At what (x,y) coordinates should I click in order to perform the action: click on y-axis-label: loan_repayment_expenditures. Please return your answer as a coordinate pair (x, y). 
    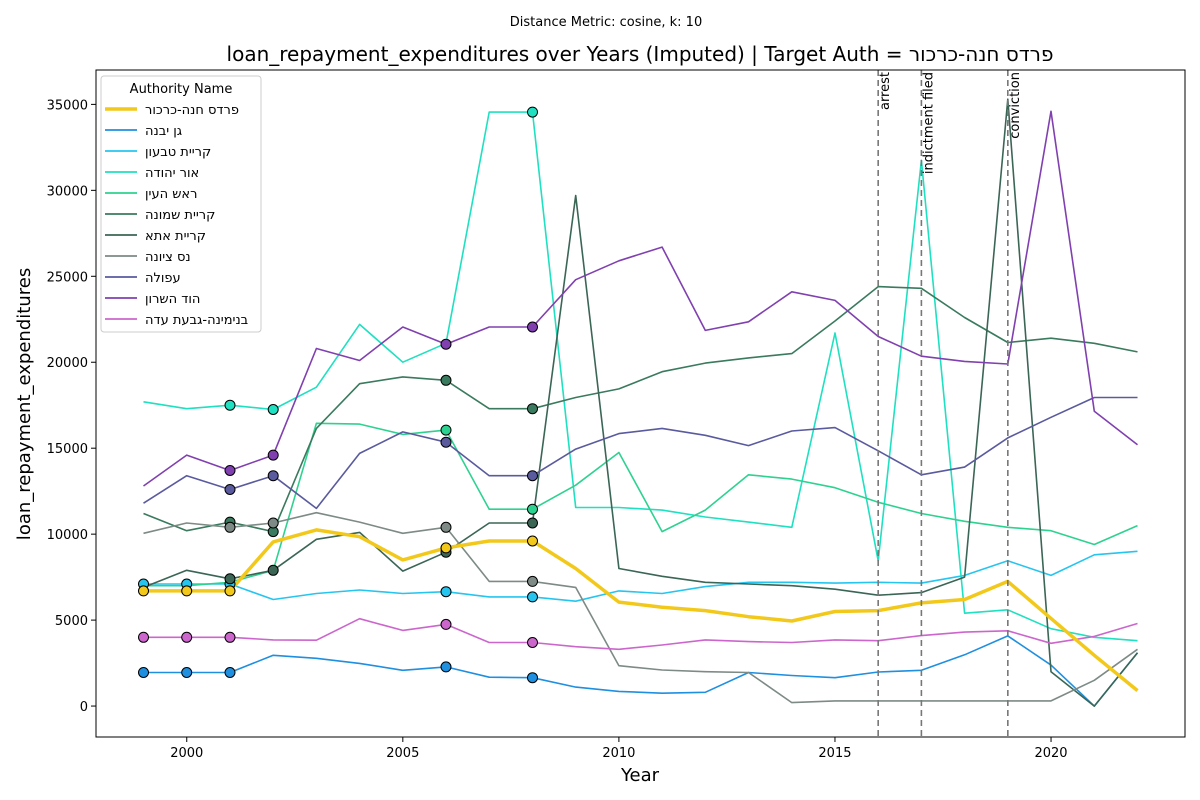
    Looking at the image, I should click on (24, 404).